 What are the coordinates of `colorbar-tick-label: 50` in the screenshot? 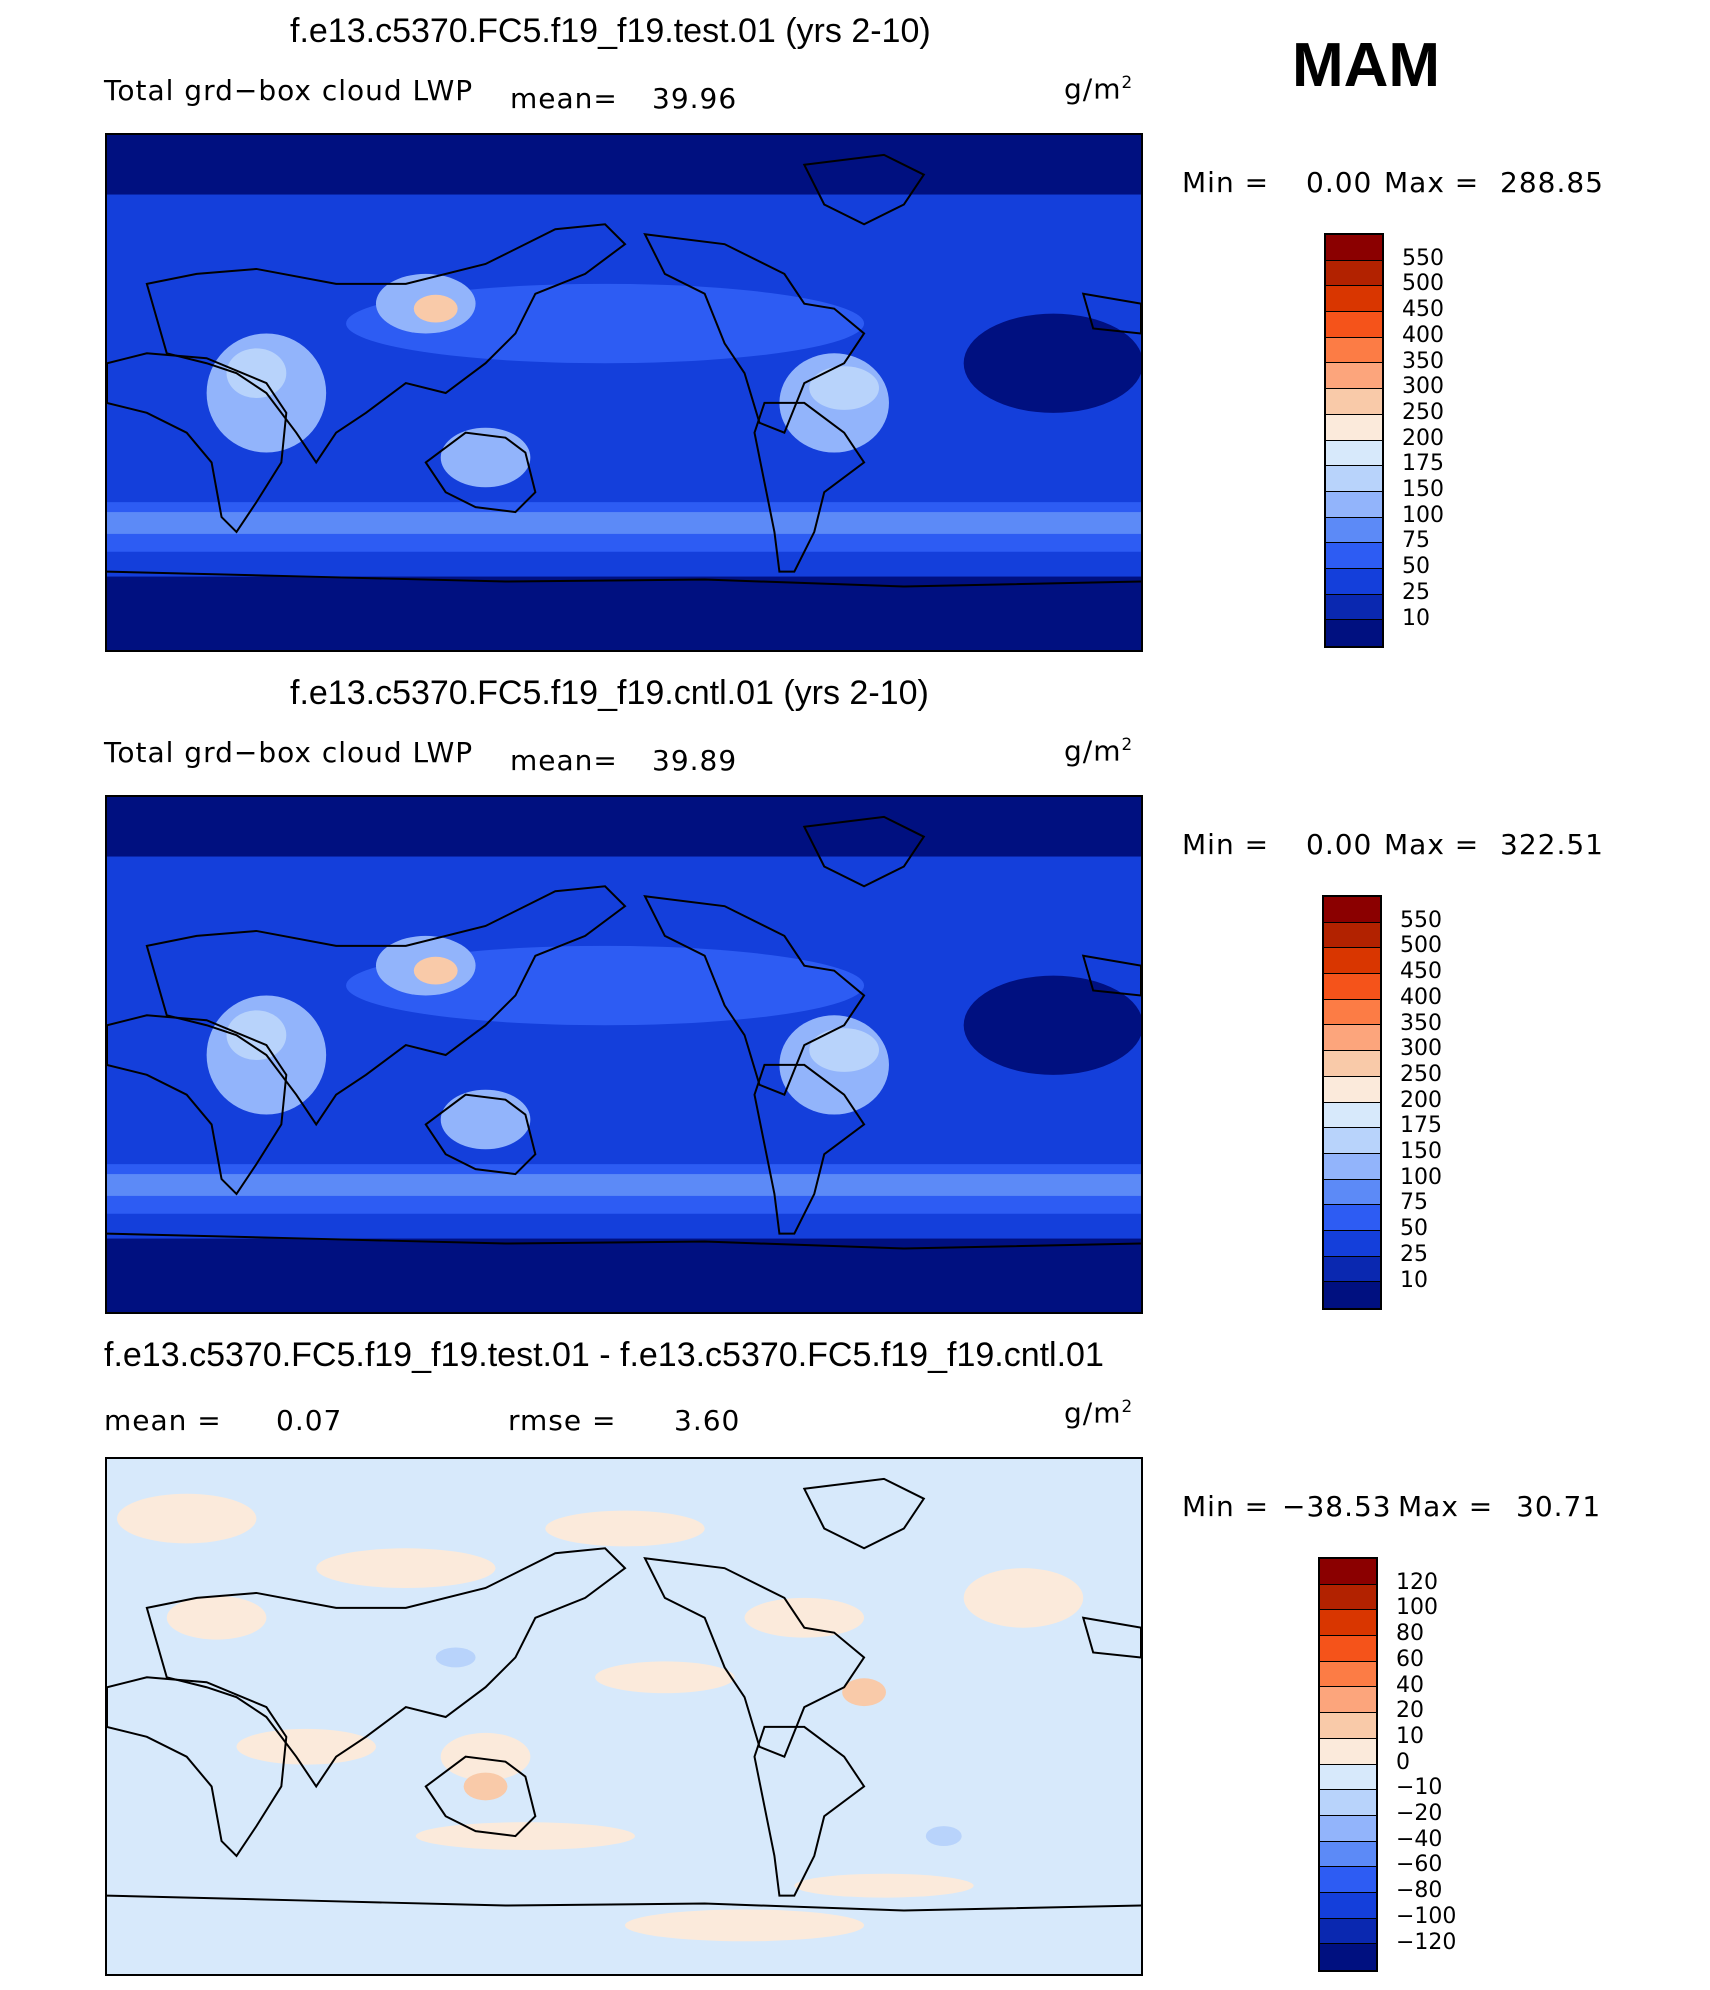 It's located at (1416, 567).